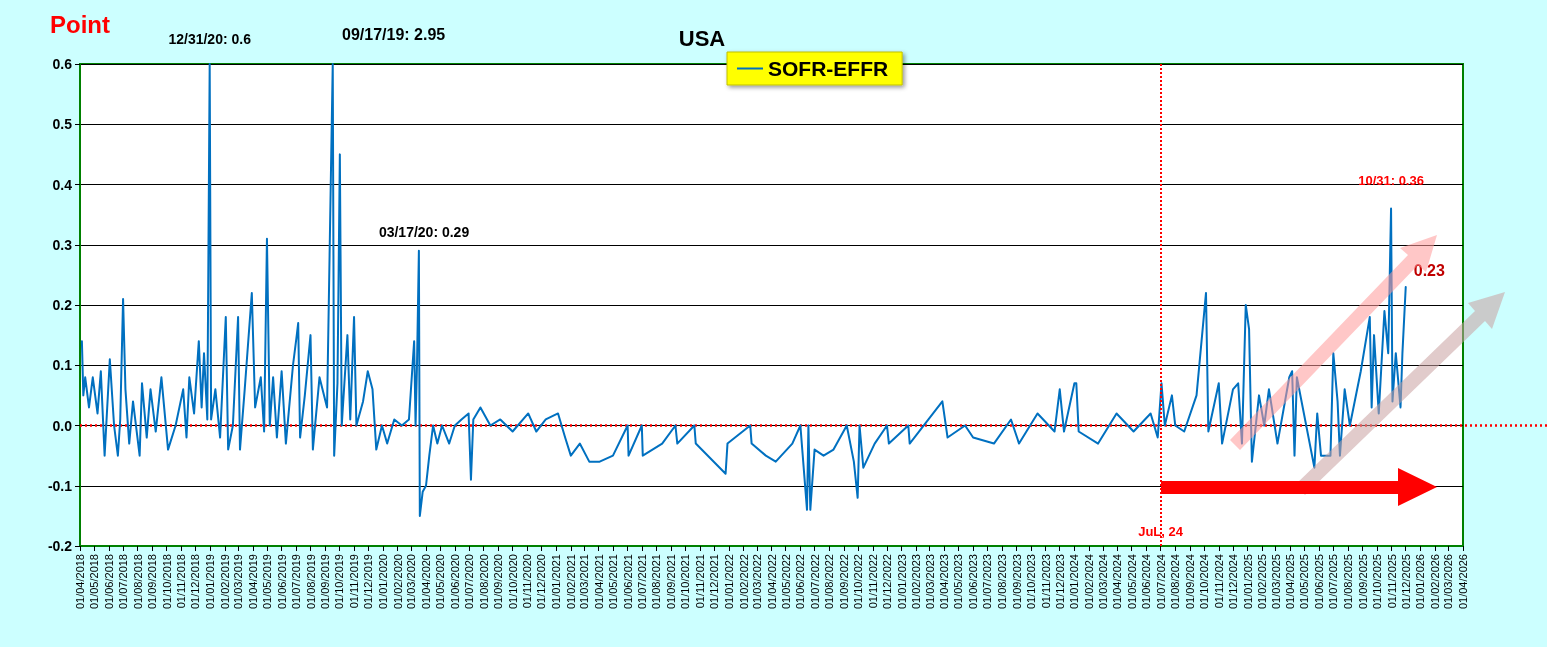 This screenshot has width=1547, height=647. Describe the element at coordinates (728, 582) in the screenshot. I see `x-tick-label: 01/01/2022` at that location.